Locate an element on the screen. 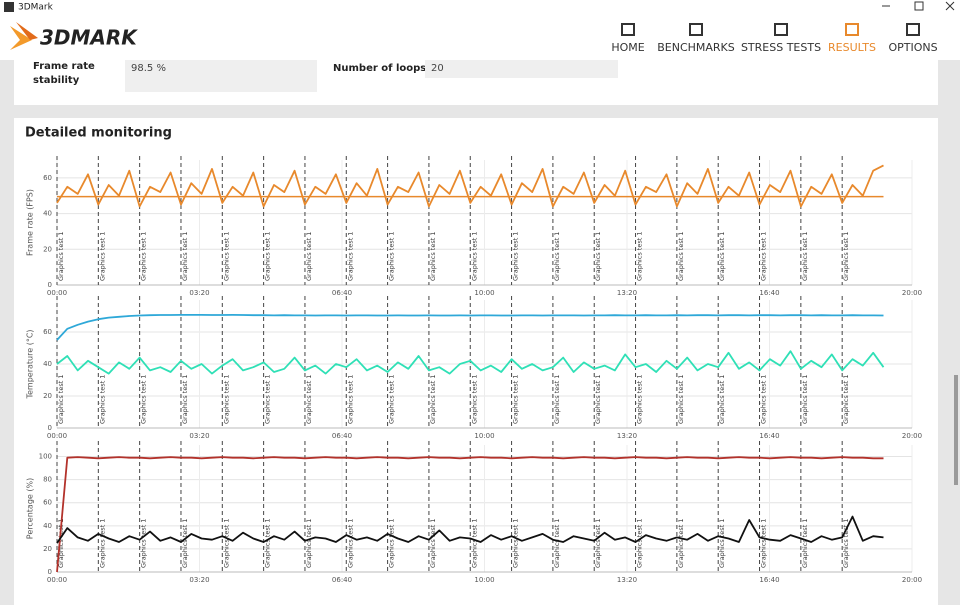 The width and height of the screenshot is (960, 605). logo: 3DMARK is located at coordinates (89, 38).